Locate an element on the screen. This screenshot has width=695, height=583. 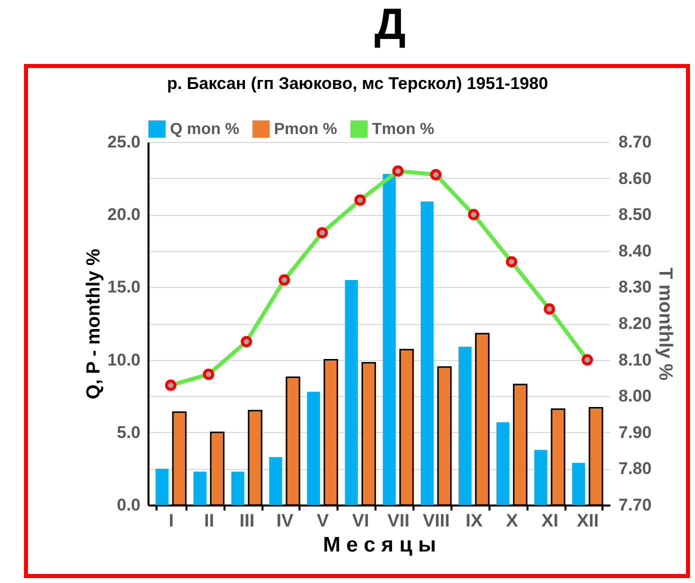
y2-axis-title: T monthly % is located at coordinates (665, 324).